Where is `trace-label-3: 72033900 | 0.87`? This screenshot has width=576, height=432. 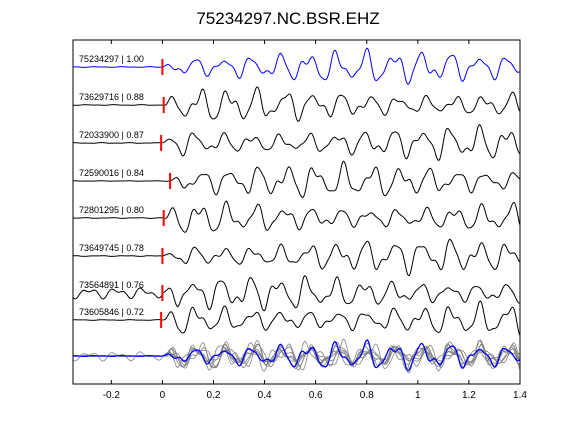
trace-label-3: 72033900 | 0.87 is located at coordinates (111, 135).